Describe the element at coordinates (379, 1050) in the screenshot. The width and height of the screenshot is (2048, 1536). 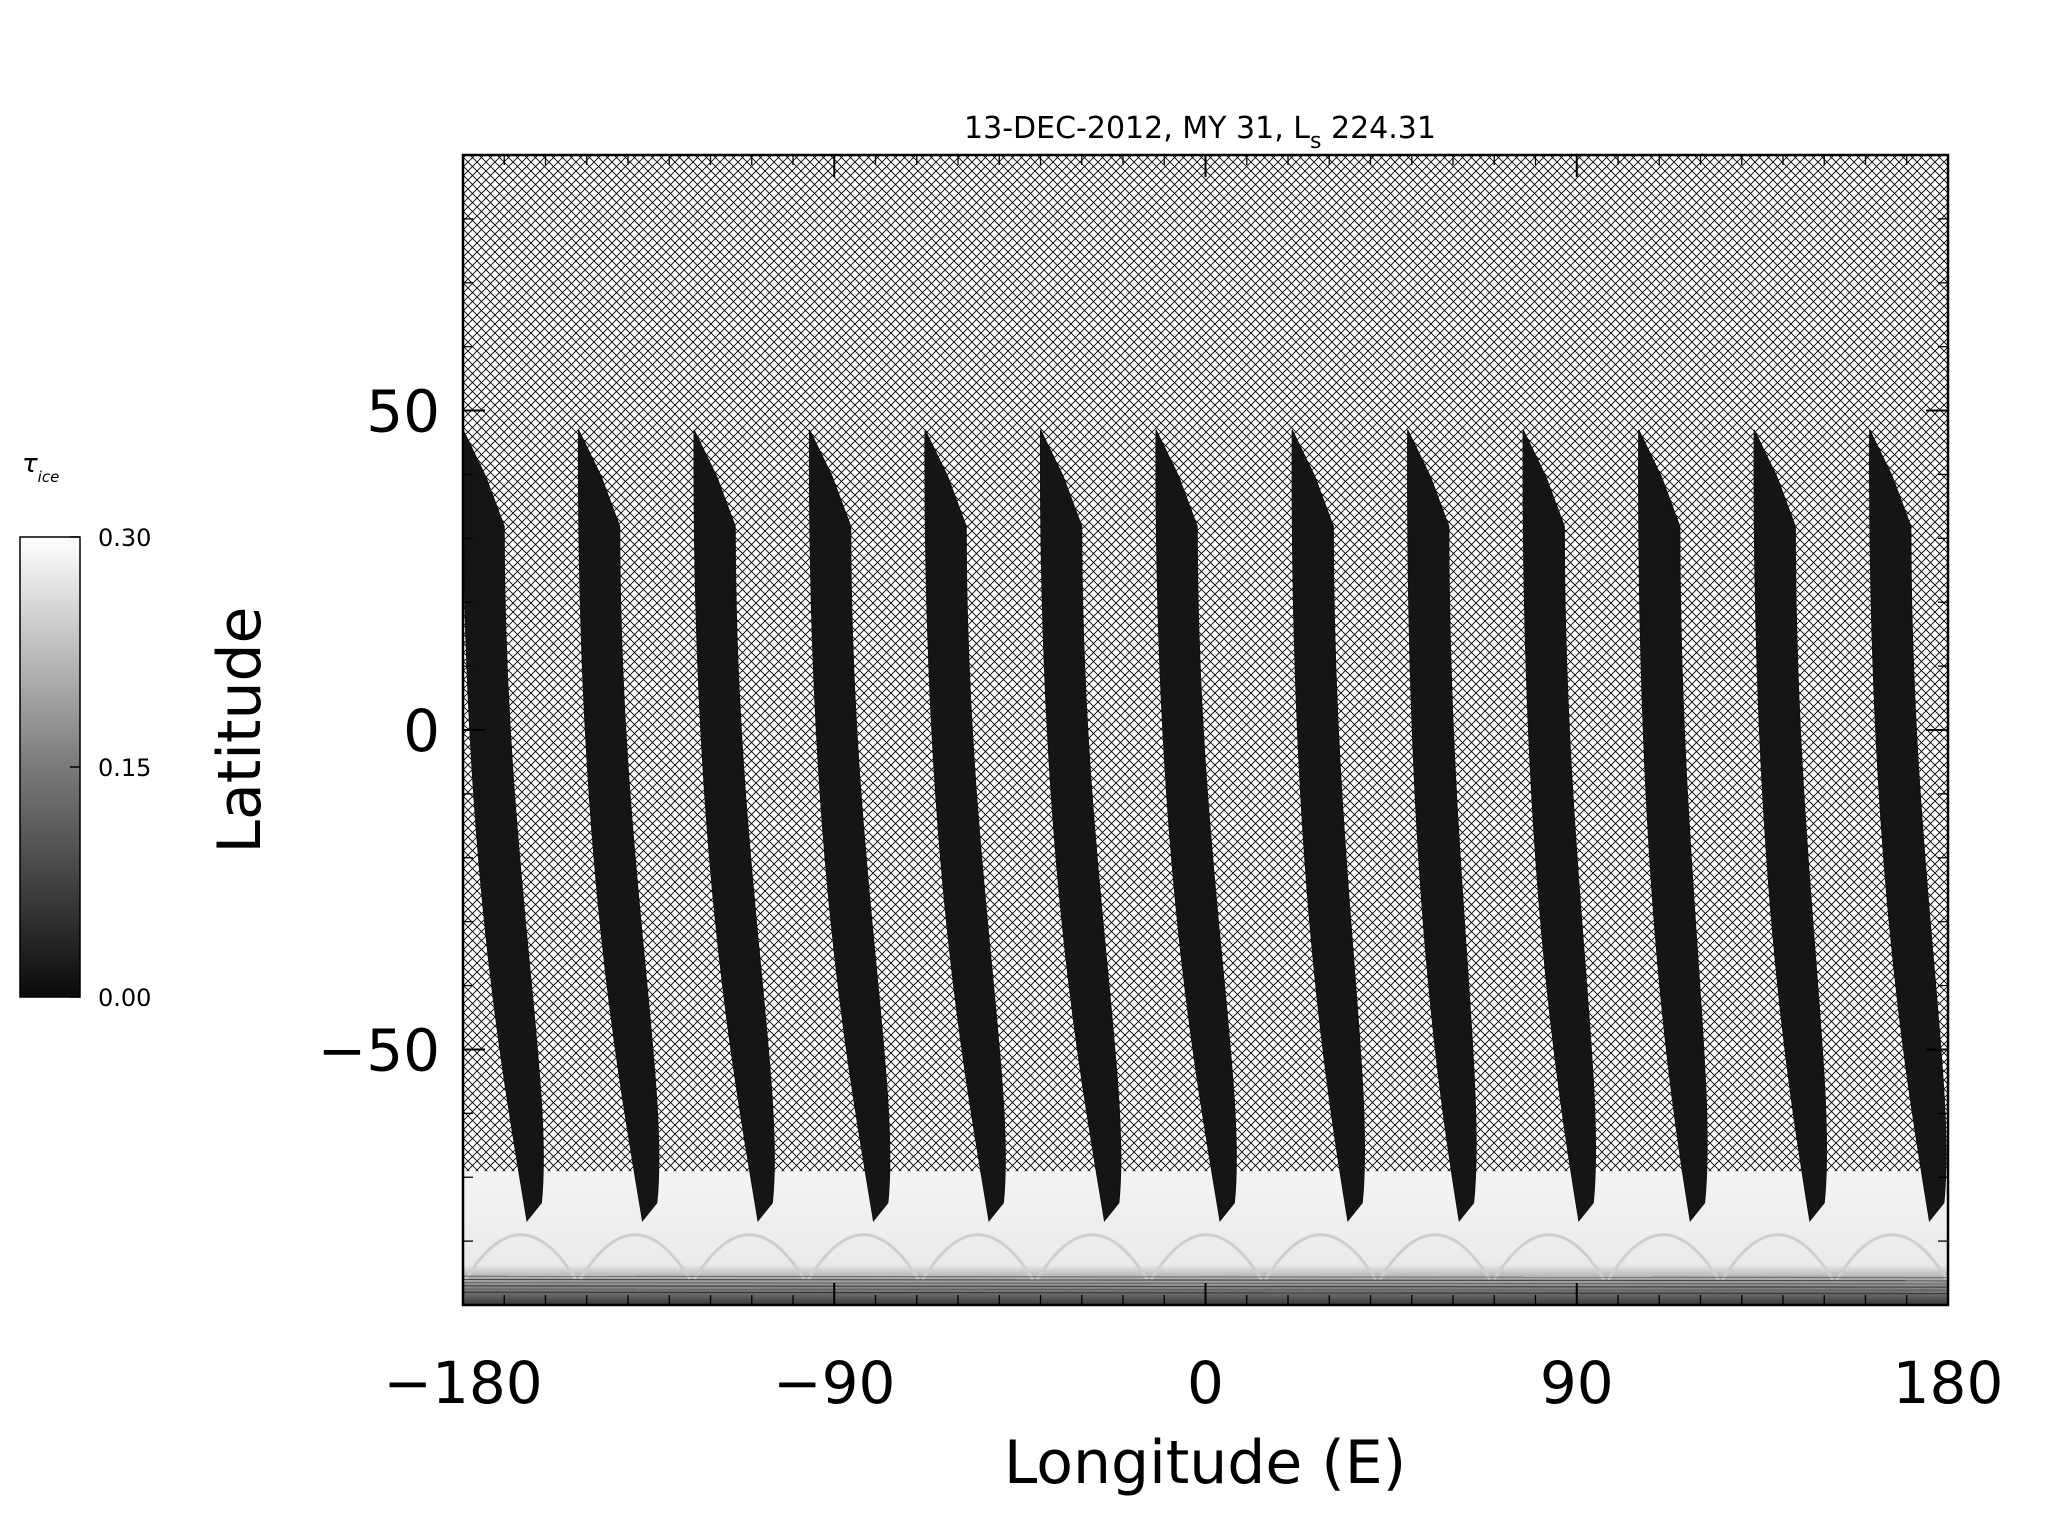
I see `y-tick-label: −50` at that location.